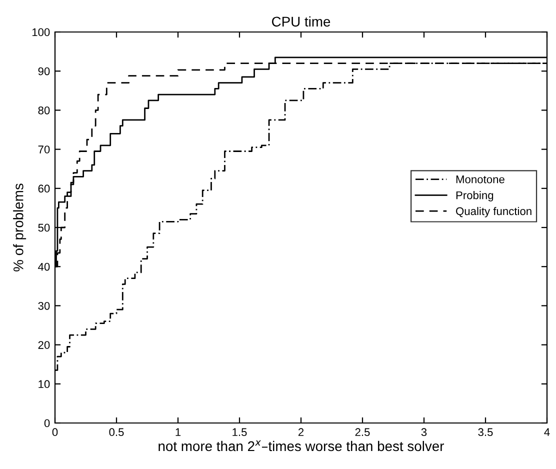 This screenshot has height=469, width=556. Describe the element at coordinates (44, 71) in the screenshot. I see `y-tick-label: 90` at that location.